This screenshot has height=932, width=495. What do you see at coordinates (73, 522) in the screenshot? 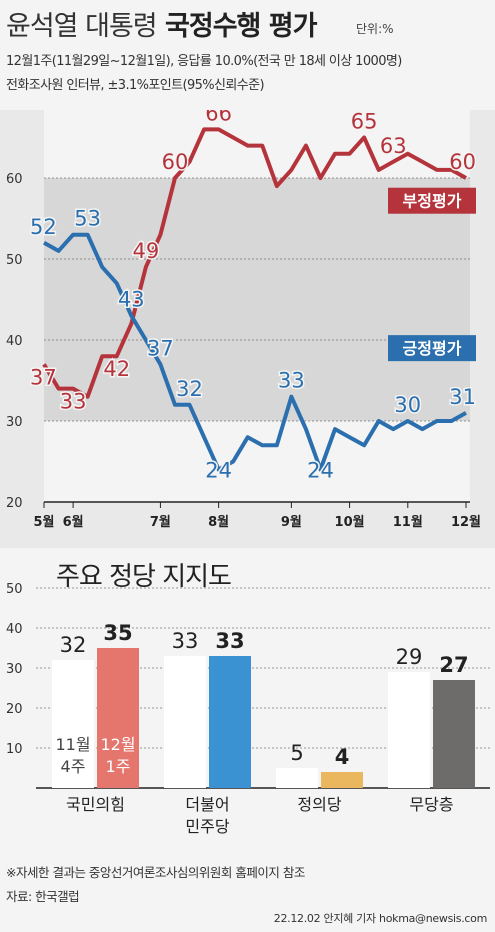
I see `x-tick-label: 6월` at bounding box center [73, 522].